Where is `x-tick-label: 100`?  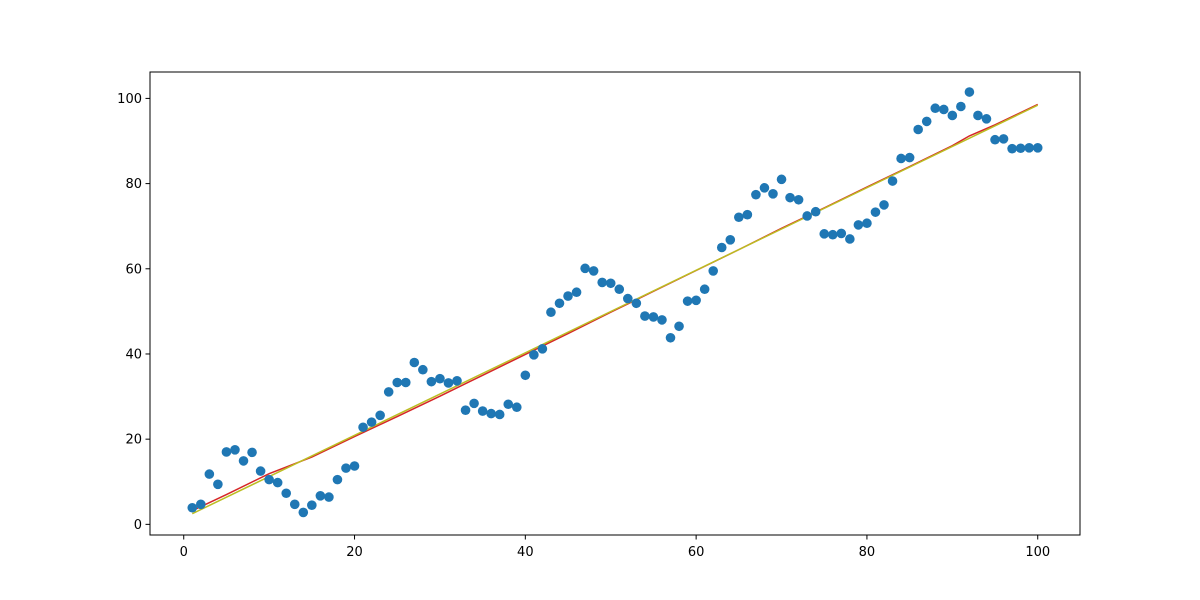
x-tick-label: 100 is located at coordinates (1037, 552).